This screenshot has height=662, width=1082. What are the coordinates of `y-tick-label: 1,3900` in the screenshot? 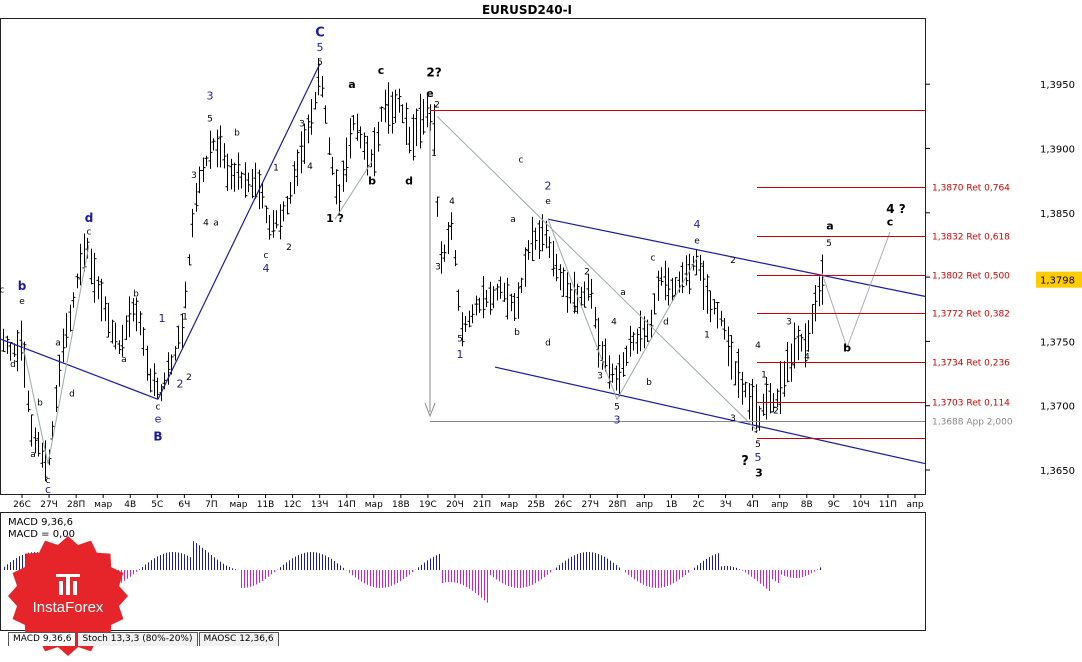 It's located at (1057, 150).